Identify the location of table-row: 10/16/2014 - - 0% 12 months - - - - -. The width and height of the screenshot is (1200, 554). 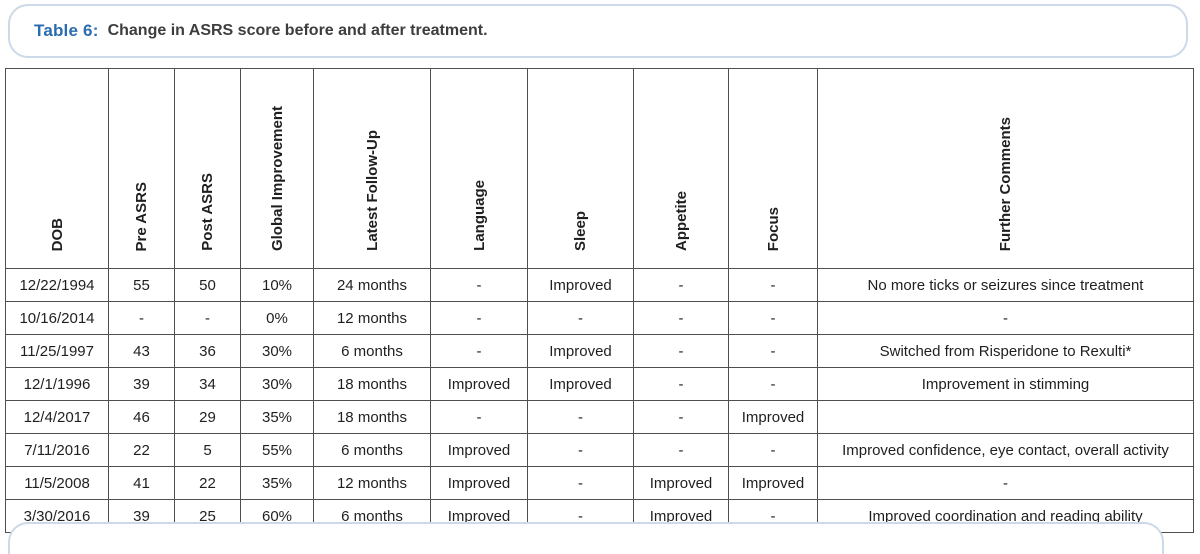
(599, 318).